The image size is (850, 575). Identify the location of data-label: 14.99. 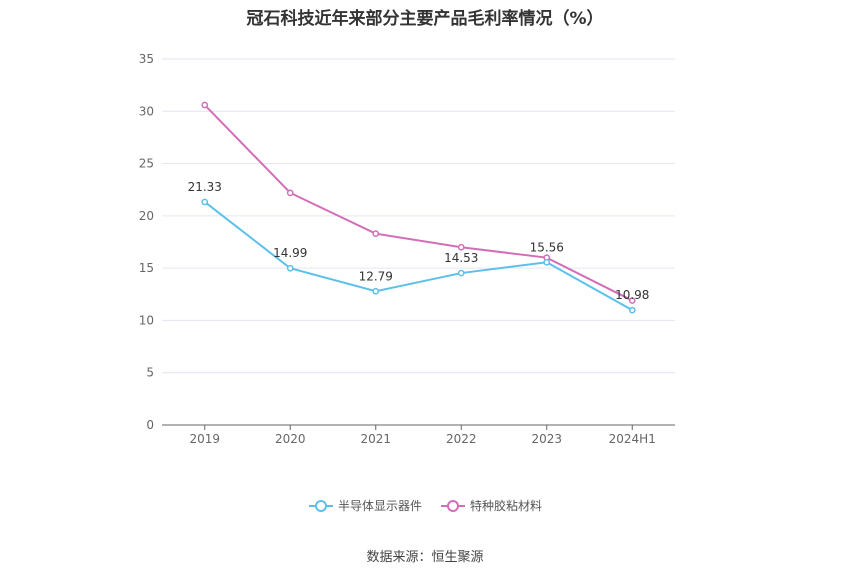
(290, 253).